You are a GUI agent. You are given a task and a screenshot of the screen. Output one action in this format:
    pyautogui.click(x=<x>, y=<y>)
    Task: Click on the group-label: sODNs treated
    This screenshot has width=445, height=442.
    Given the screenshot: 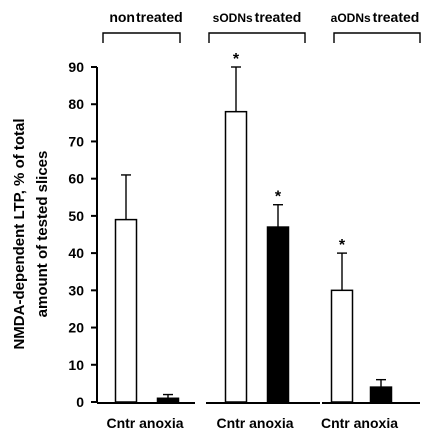 What is the action you would take?
    pyautogui.click(x=257, y=17)
    